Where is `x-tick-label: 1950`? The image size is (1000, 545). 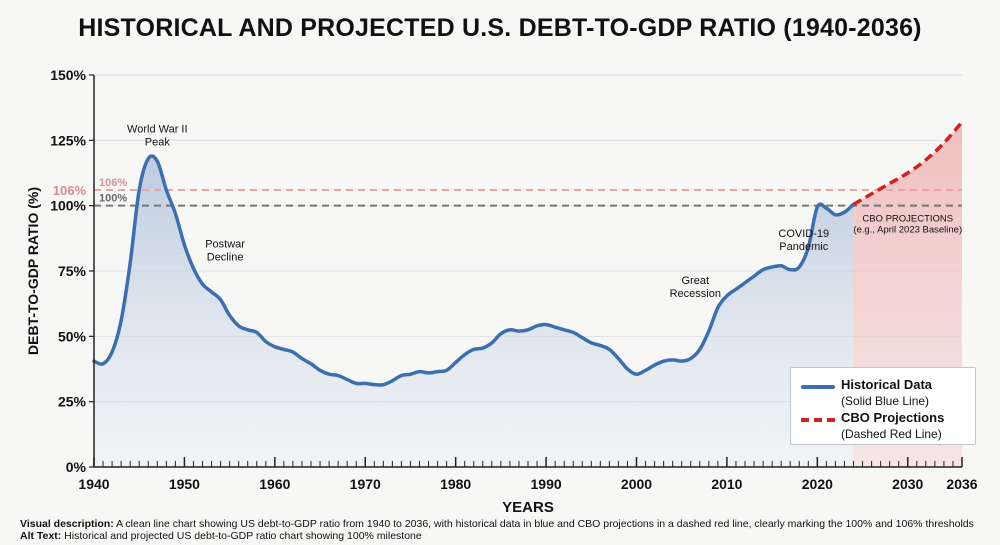
x-tick-label: 1950 is located at coordinates (184, 484).